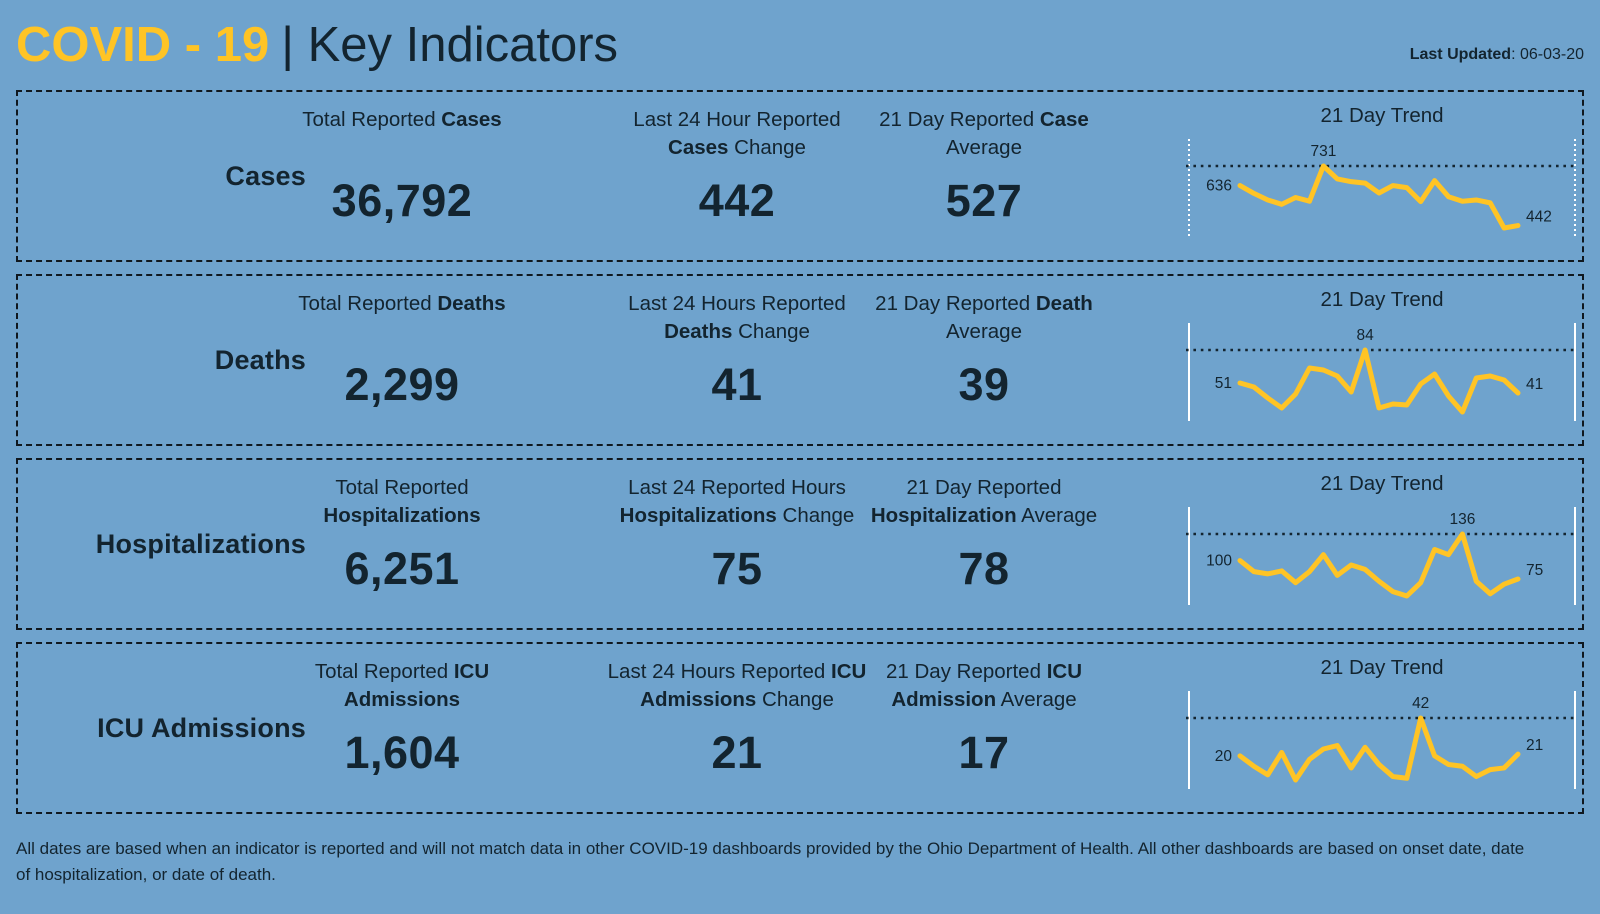 This screenshot has height=914, width=1600. I want to click on deaths-trend-chart: 51 84 41, so click(1382, 372).